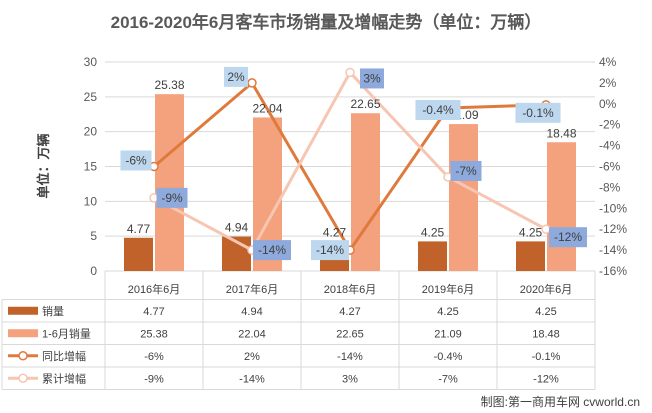 The height and width of the screenshot is (413, 652). What do you see at coordinates (546, 379) in the screenshot?
I see `table-cell: -12%` at bounding box center [546, 379].